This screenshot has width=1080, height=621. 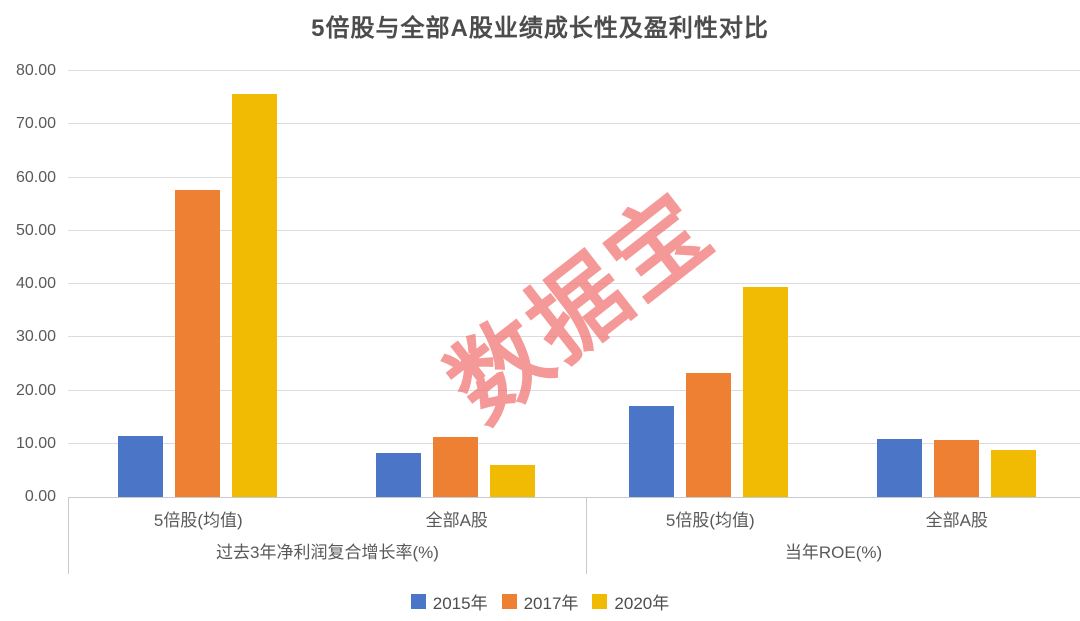 What do you see at coordinates (35, 443) in the screenshot?
I see `y-tick-label: 10.00` at bounding box center [35, 443].